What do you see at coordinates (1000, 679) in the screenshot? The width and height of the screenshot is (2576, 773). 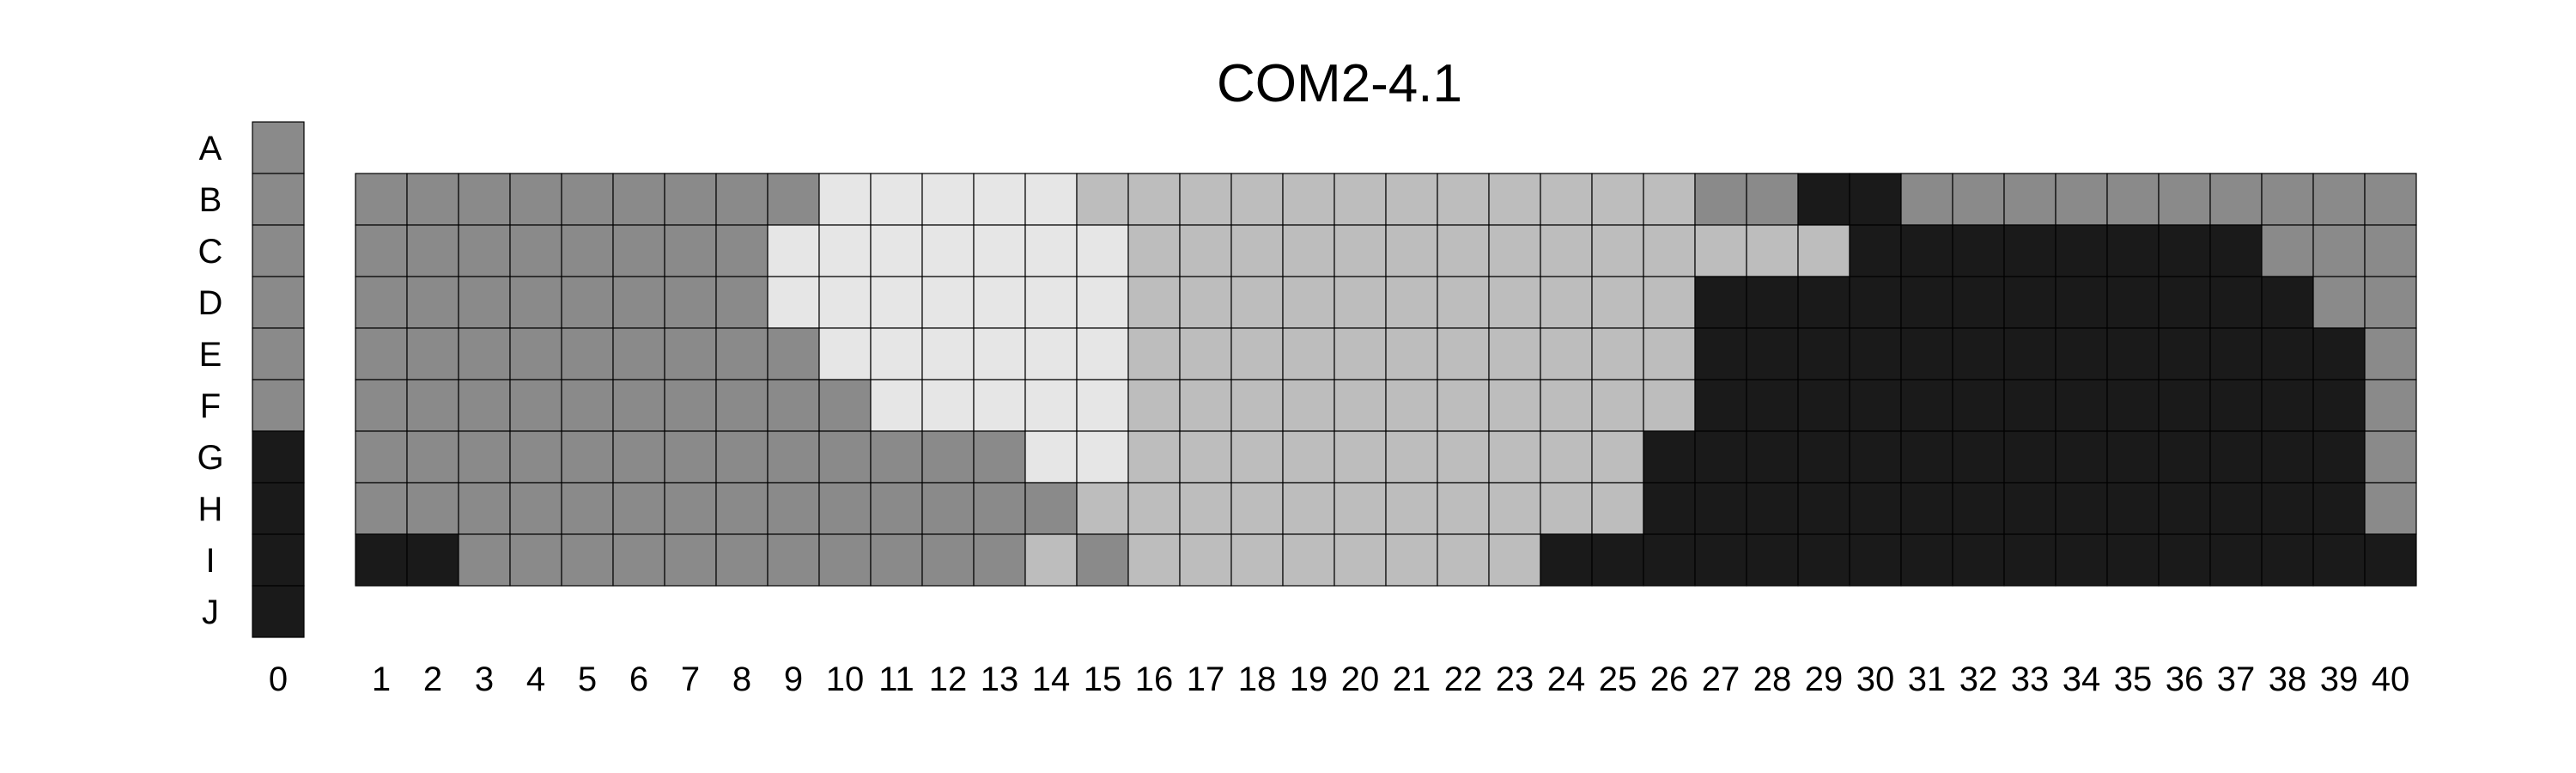 I see `column-label-13: 13` at bounding box center [1000, 679].